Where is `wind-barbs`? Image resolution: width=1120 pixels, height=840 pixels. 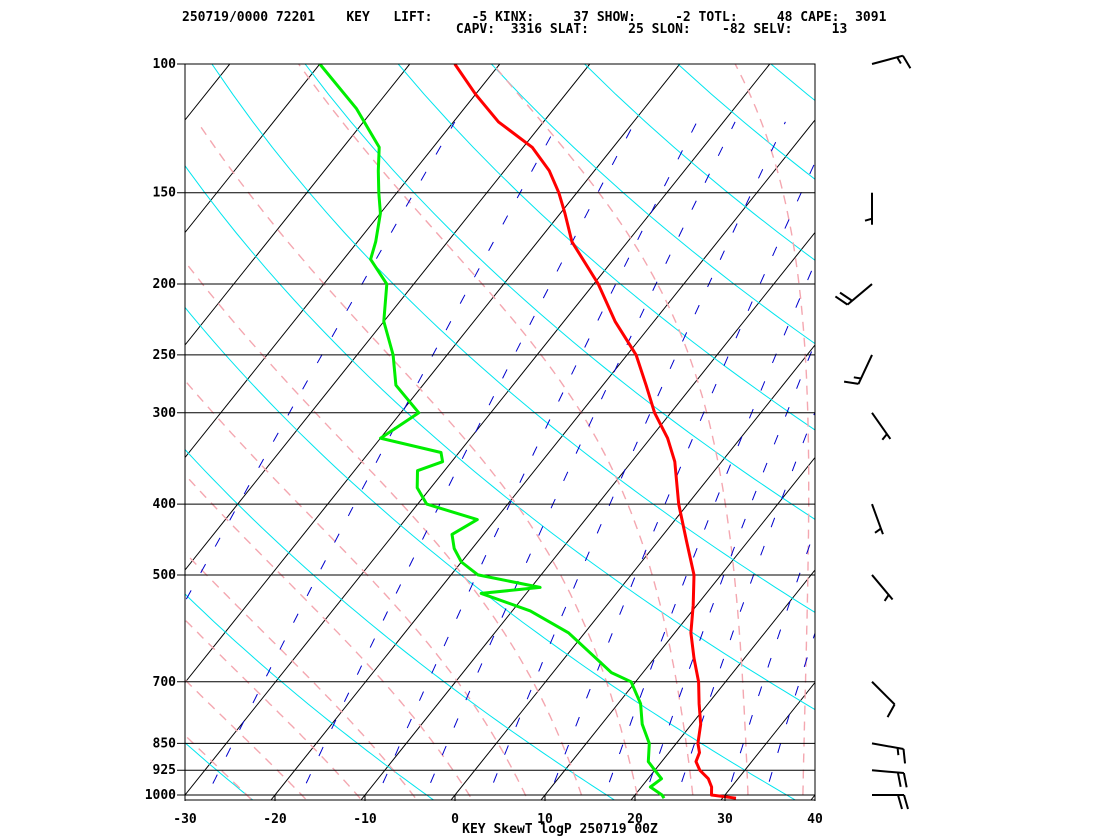
wind-barbs is located at coordinates (873, 432).